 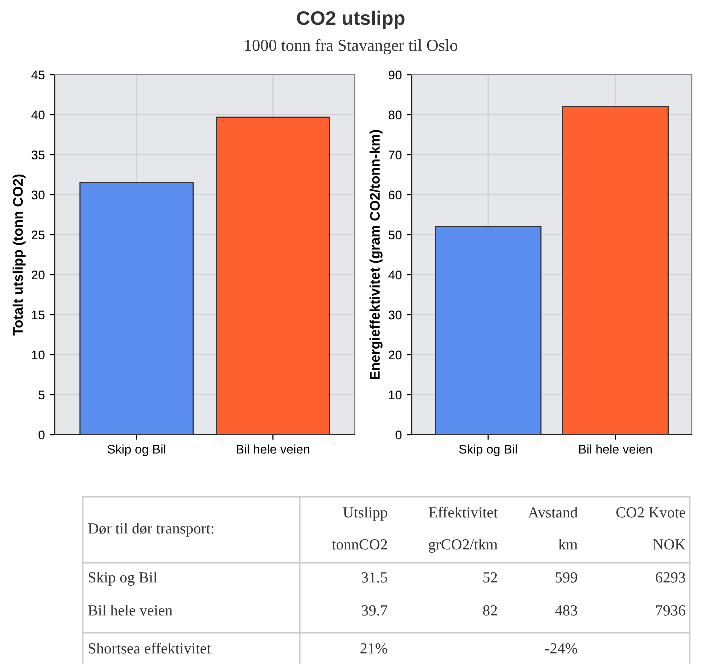 I want to click on y-tick-label: 45, so click(x=38, y=75).